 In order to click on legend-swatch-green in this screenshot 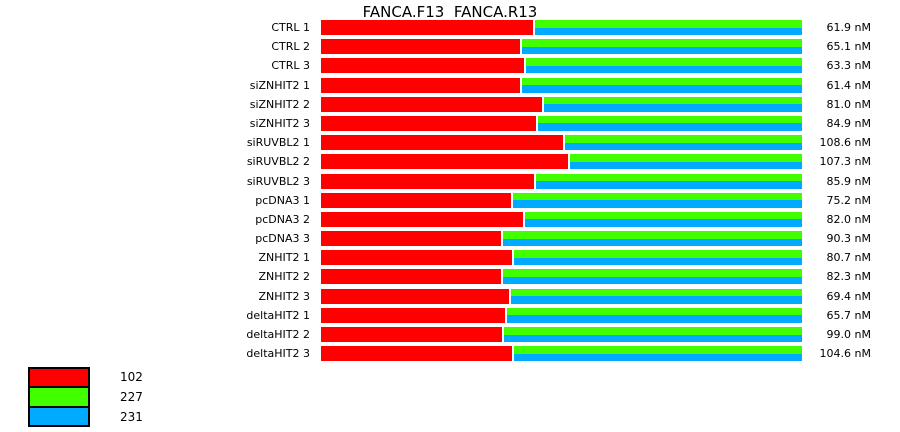, I will do `click(59, 396)`.